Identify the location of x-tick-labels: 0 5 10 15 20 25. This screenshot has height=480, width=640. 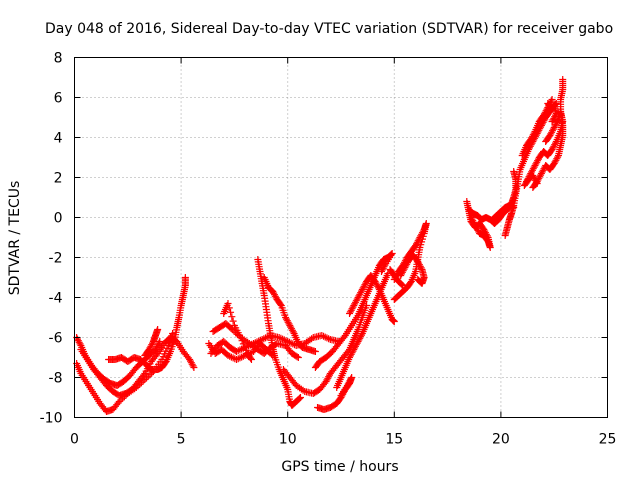
(343, 440).